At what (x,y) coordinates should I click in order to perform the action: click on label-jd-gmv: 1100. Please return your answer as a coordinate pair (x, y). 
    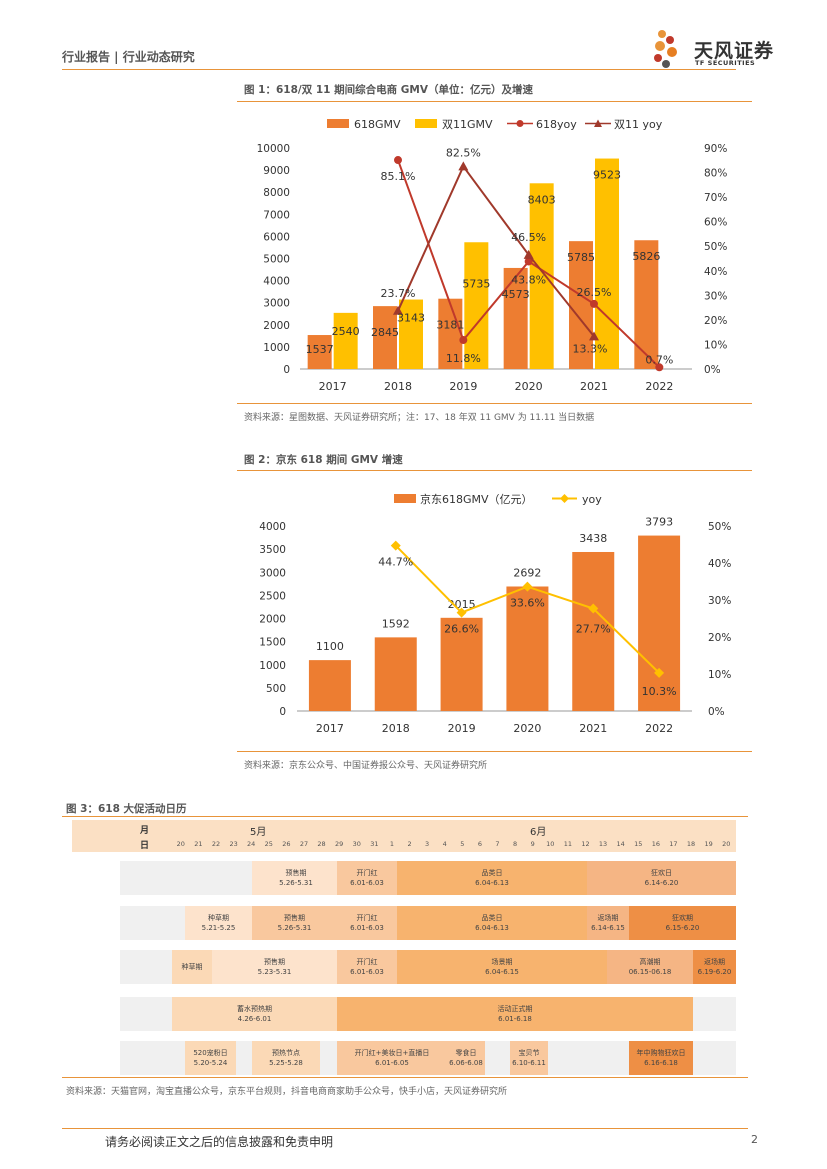
    Looking at the image, I should click on (330, 646).